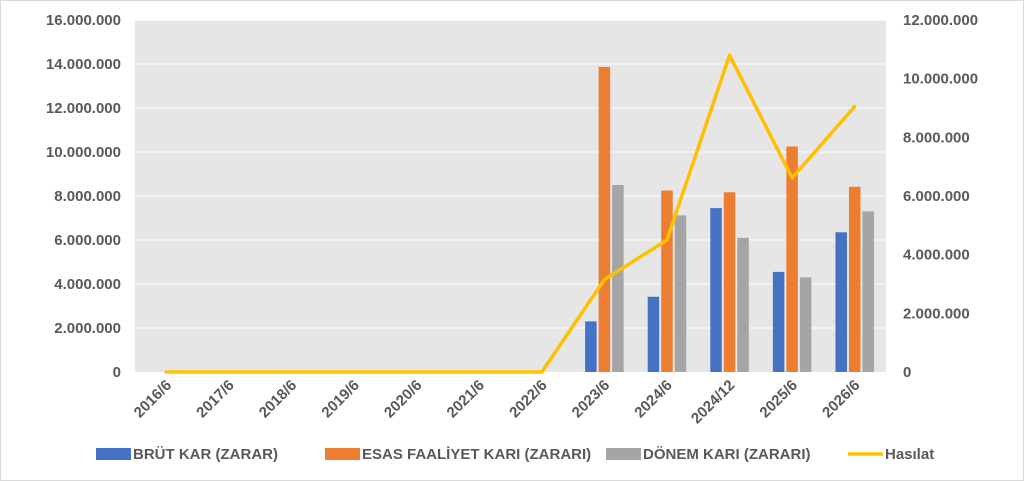 The width and height of the screenshot is (1024, 481). Describe the element at coordinates (907, 372) in the screenshot. I see `right-tick-label: 0` at that location.